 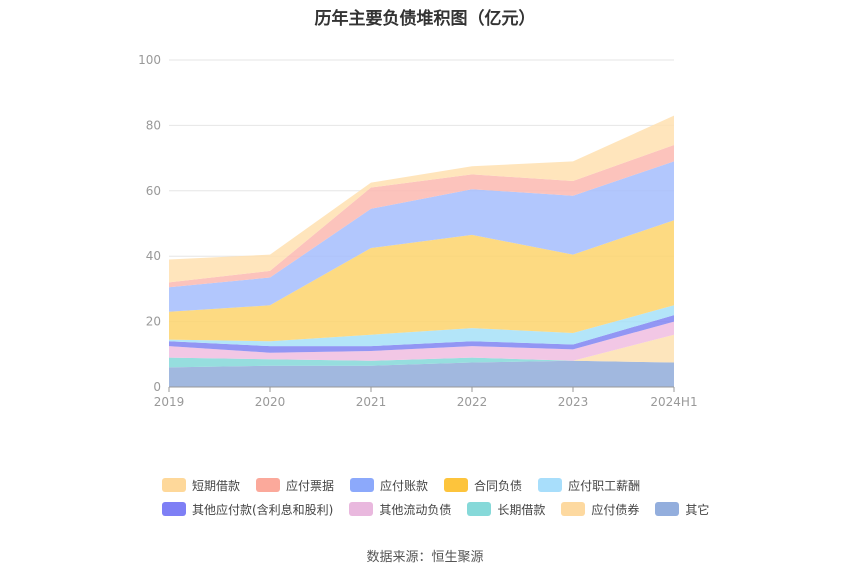 What do you see at coordinates (153, 191) in the screenshot?
I see `y-tick-label: 60` at bounding box center [153, 191].